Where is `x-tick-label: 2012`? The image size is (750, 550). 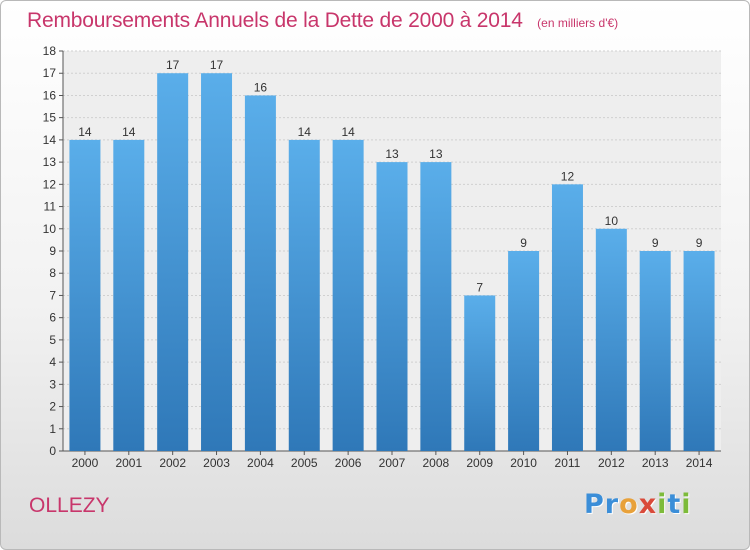
x-tick-label: 2012 is located at coordinates (611, 463).